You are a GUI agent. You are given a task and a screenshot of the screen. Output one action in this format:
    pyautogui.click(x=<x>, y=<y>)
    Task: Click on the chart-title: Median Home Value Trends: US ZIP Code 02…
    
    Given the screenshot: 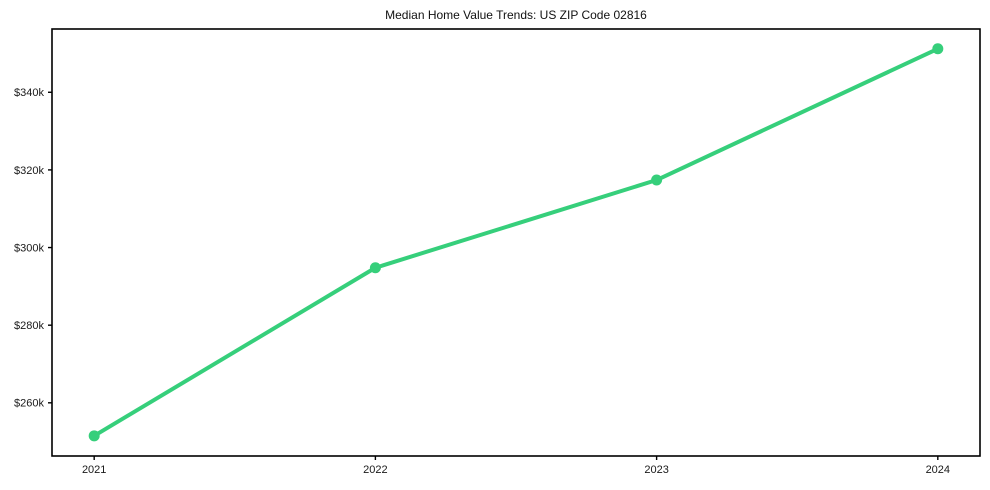 What is the action you would take?
    pyautogui.click(x=516, y=15)
    